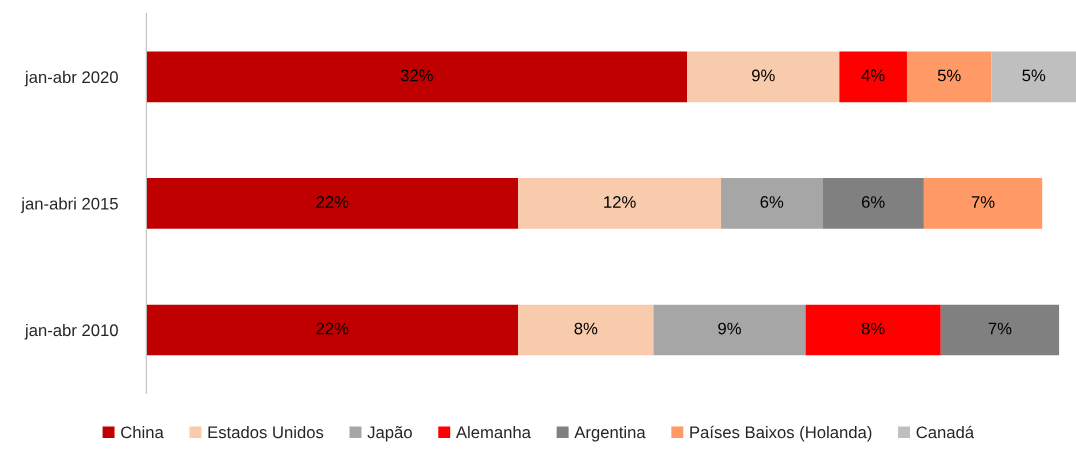  Describe the element at coordinates (945, 432) in the screenshot. I see `legend-label: Canadá` at that location.